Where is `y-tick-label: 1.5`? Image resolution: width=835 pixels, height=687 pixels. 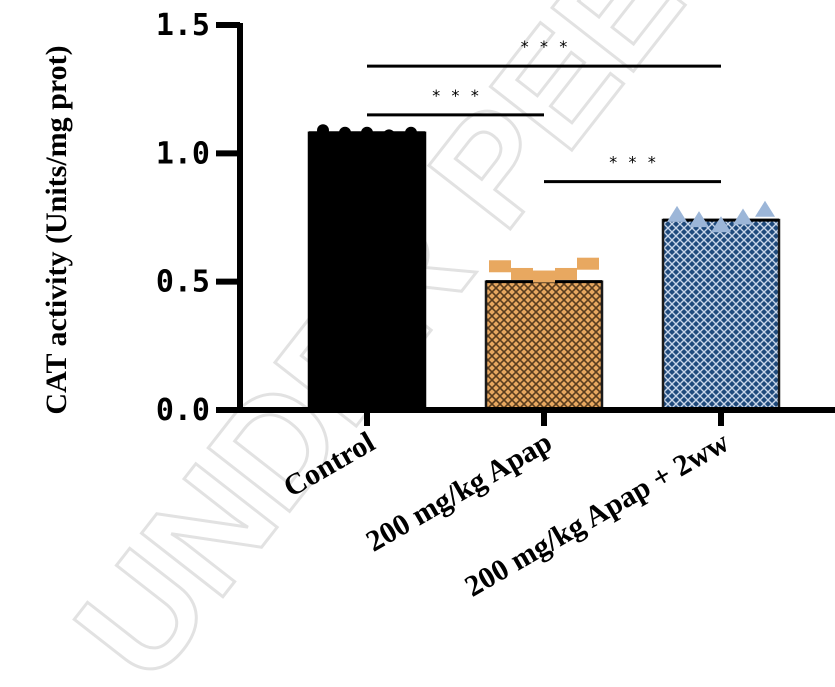
y-tick-label: 1.5 is located at coordinates (183, 25).